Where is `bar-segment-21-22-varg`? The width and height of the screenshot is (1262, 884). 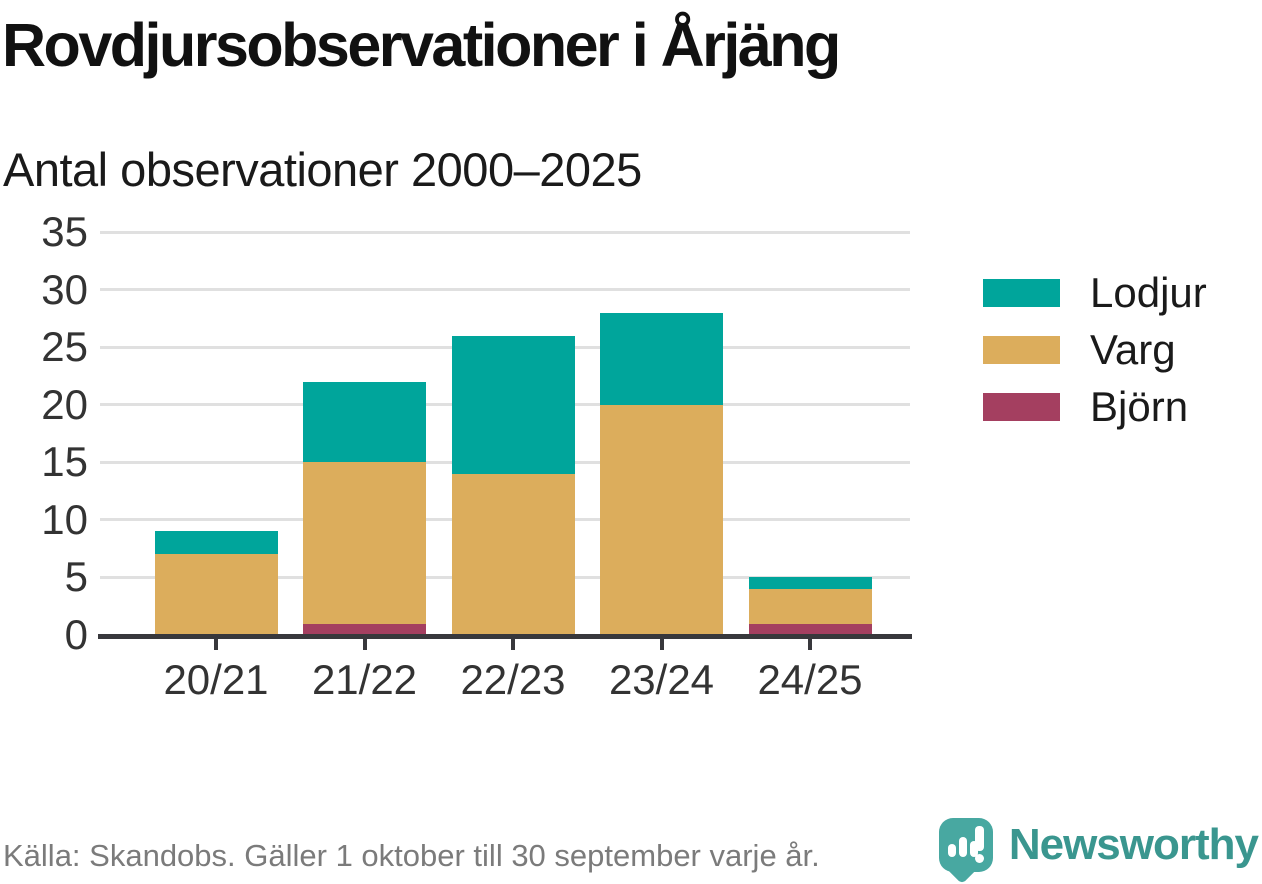 bar-segment-21-22-varg is located at coordinates (364, 543).